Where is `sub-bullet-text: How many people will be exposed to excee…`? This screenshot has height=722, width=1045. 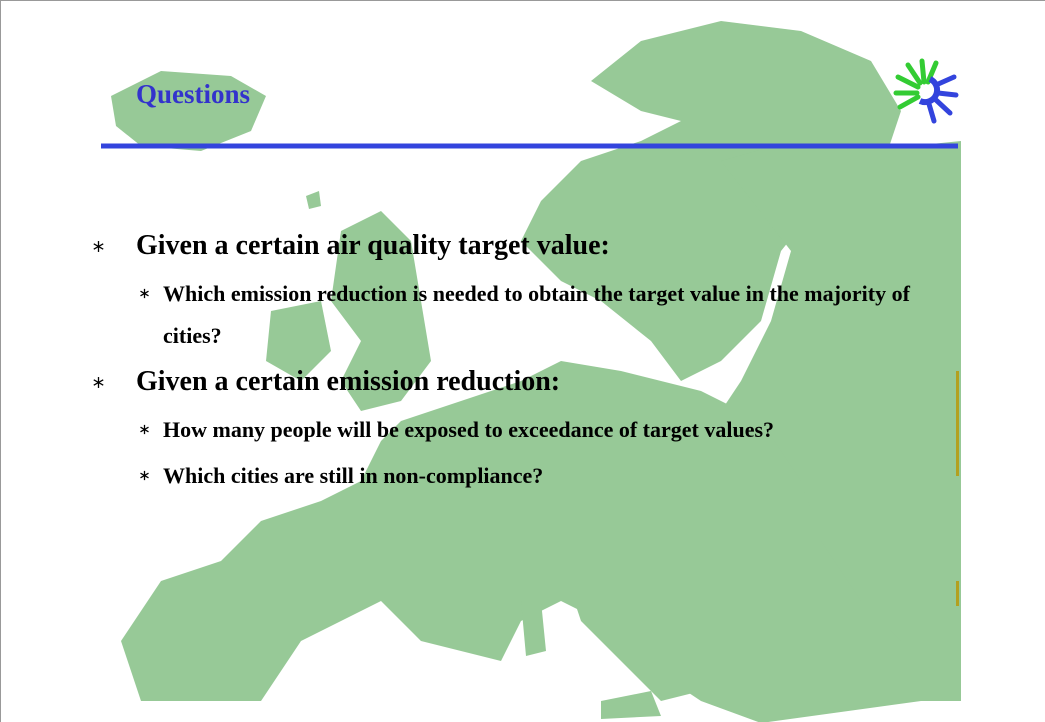
sub-bullet-text: How many people will be exposed to excee… is located at coordinates (469, 429).